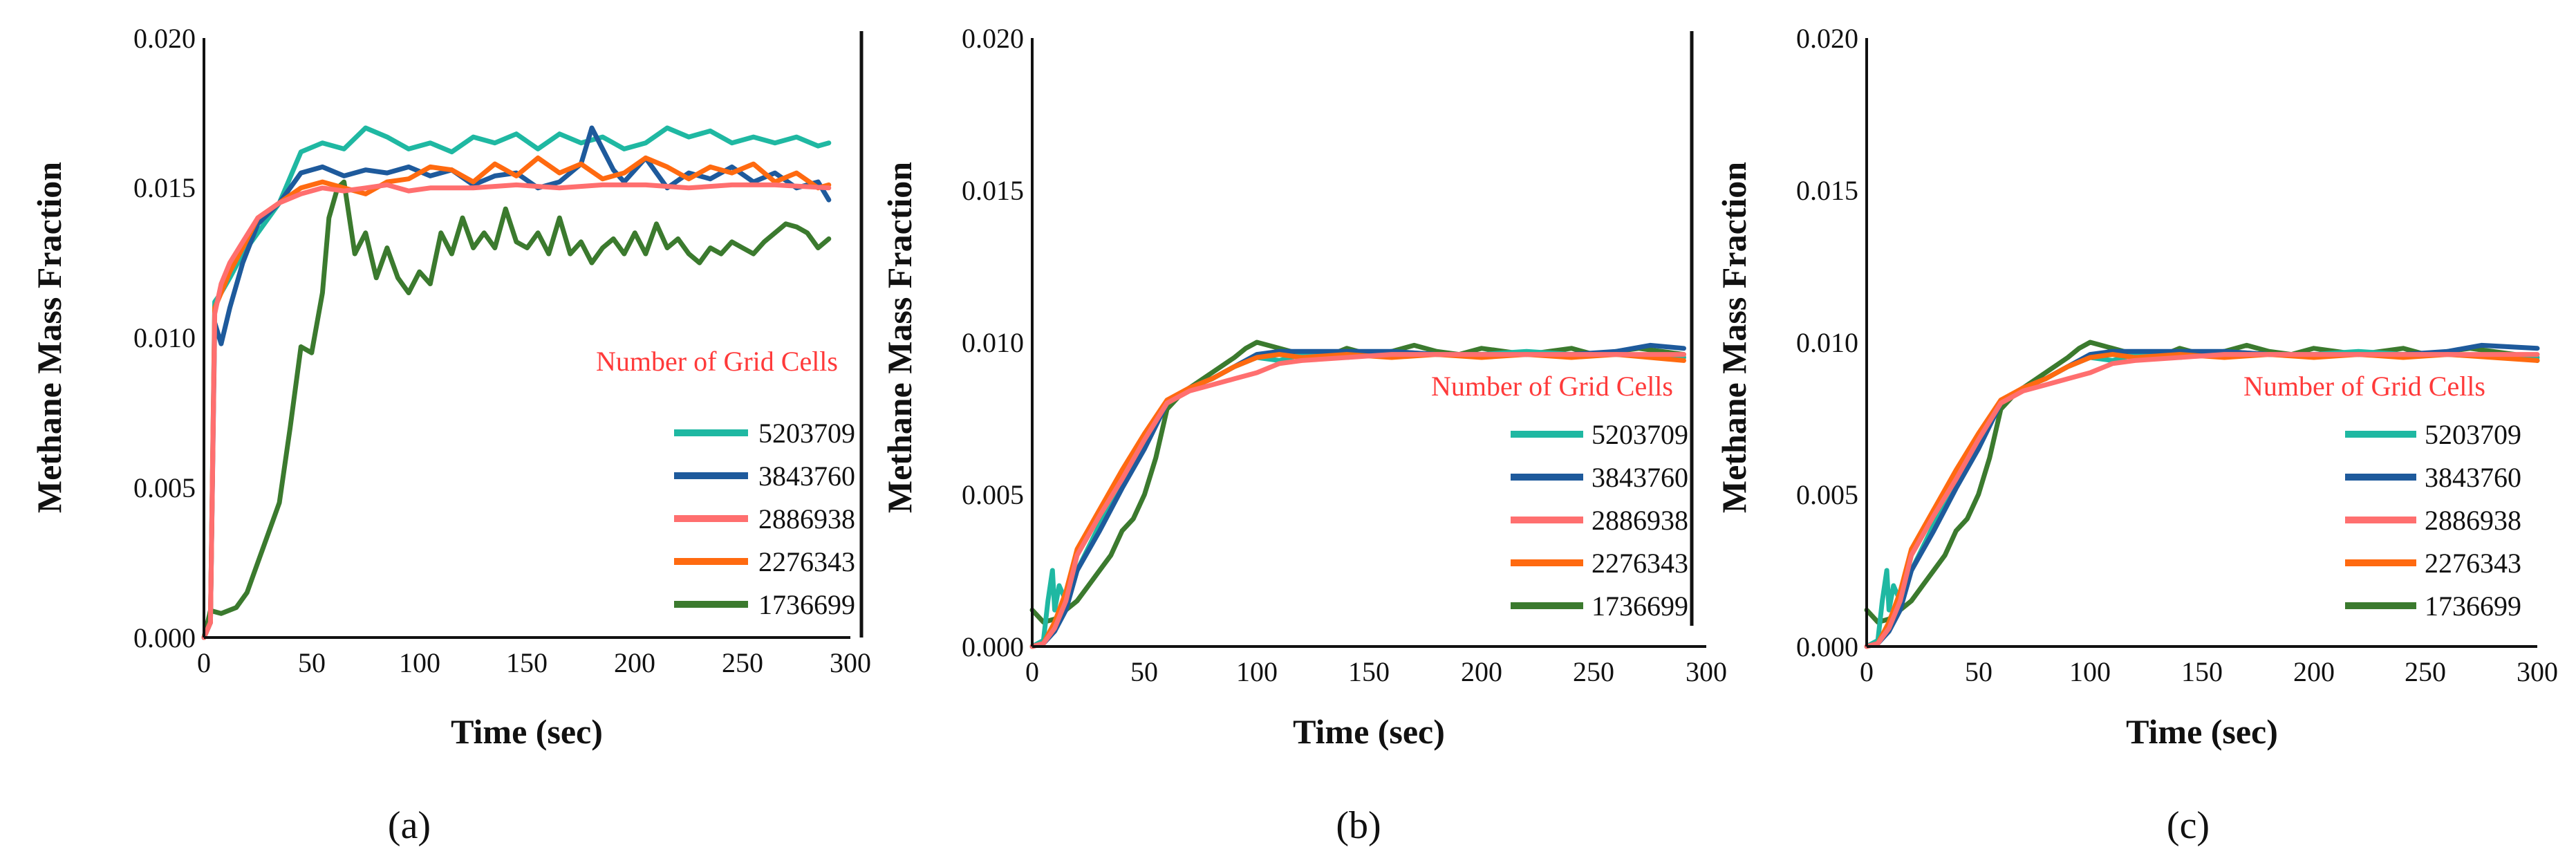  Describe the element at coordinates (1640, 521) in the screenshot. I see `legend-label-b-2: 2886938` at that location.